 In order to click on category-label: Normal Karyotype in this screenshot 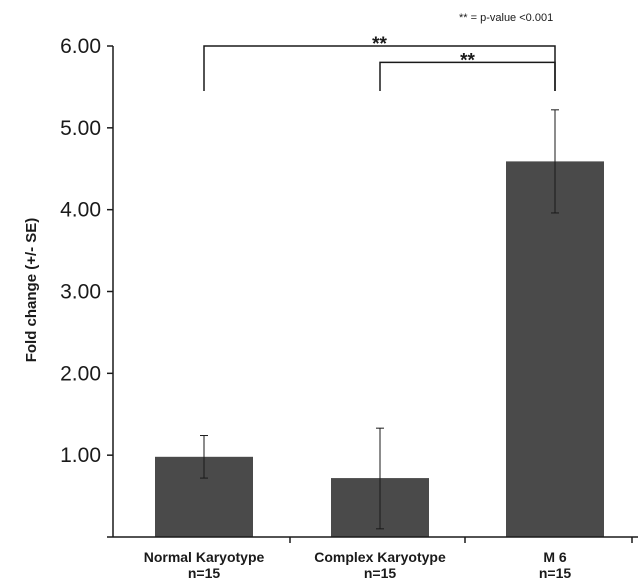, I will do `click(204, 557)`.